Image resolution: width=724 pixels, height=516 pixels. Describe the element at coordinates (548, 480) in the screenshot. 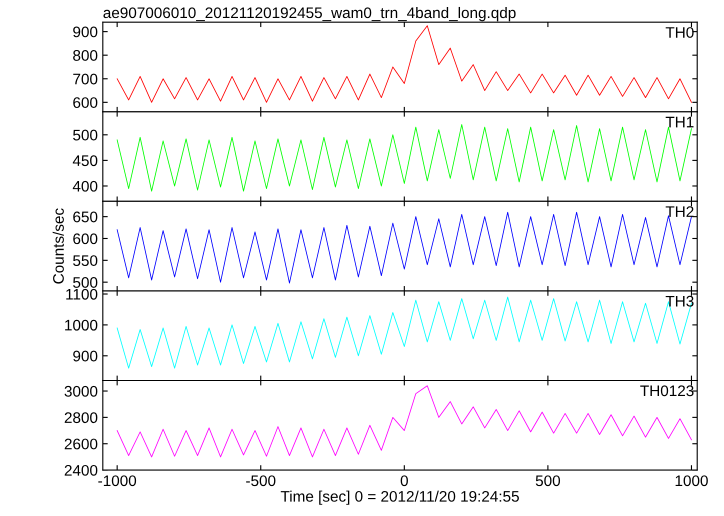

I see `x-tick-label: 500` at that location.